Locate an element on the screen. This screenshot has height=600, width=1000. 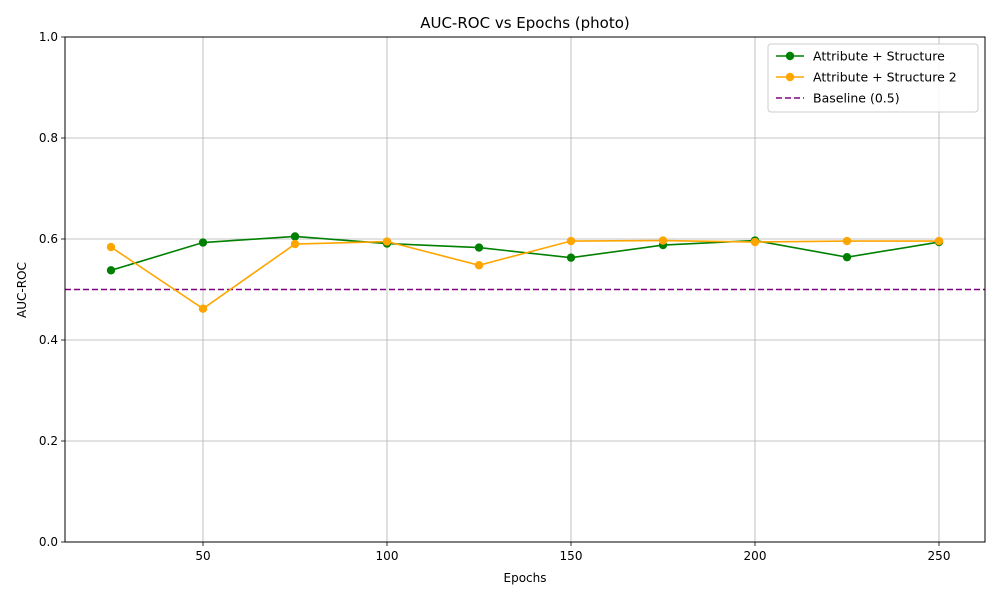
chart-title: AUC-ROC vs Epochs (photo) is located at coordinates (525, 23).